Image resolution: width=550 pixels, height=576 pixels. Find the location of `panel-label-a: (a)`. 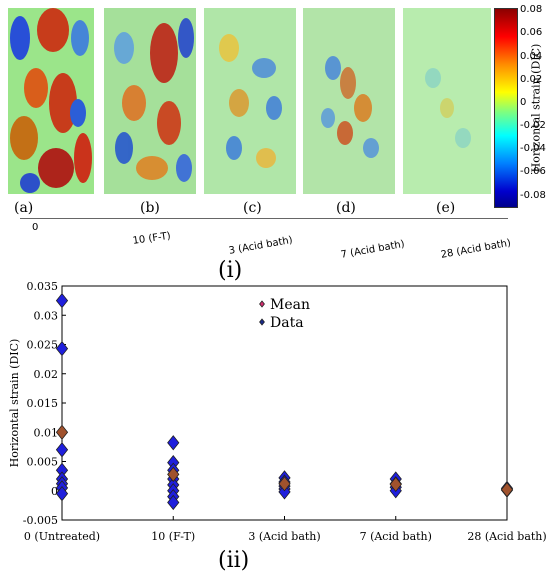

panel-label-a: (a) is located at coordinates (24, 208).